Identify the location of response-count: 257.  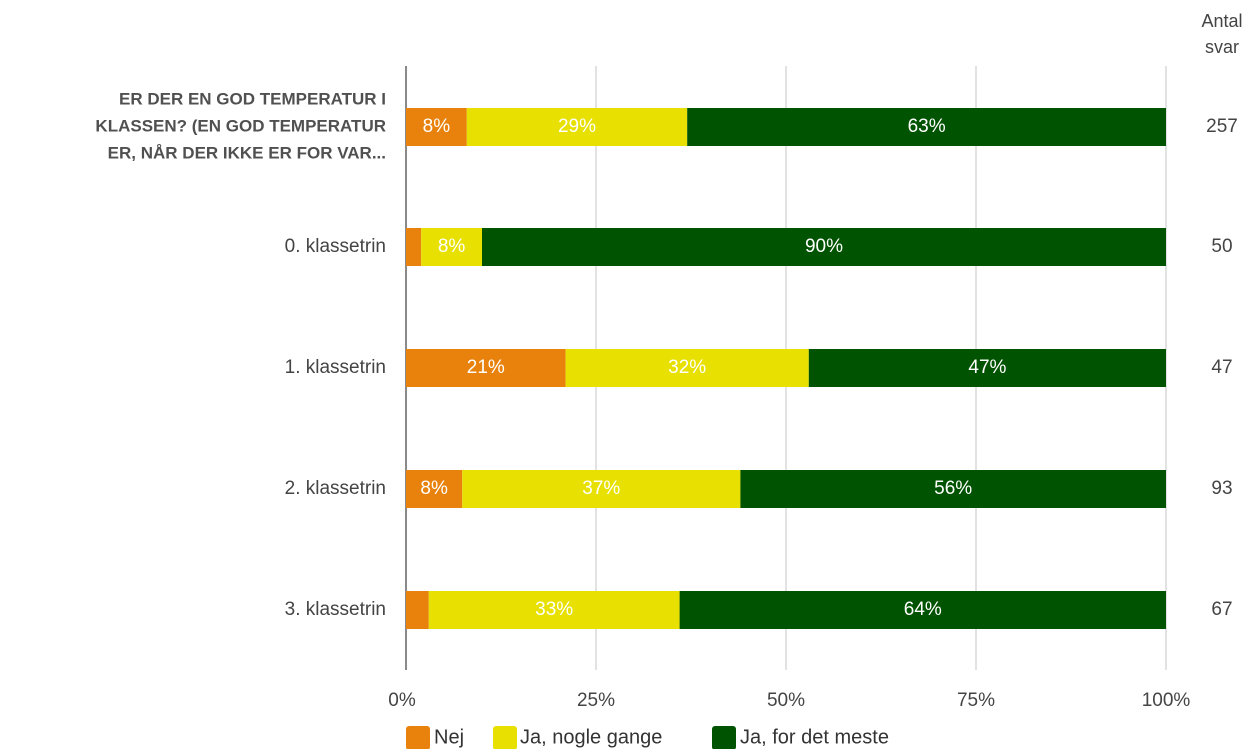
(1222, 126).